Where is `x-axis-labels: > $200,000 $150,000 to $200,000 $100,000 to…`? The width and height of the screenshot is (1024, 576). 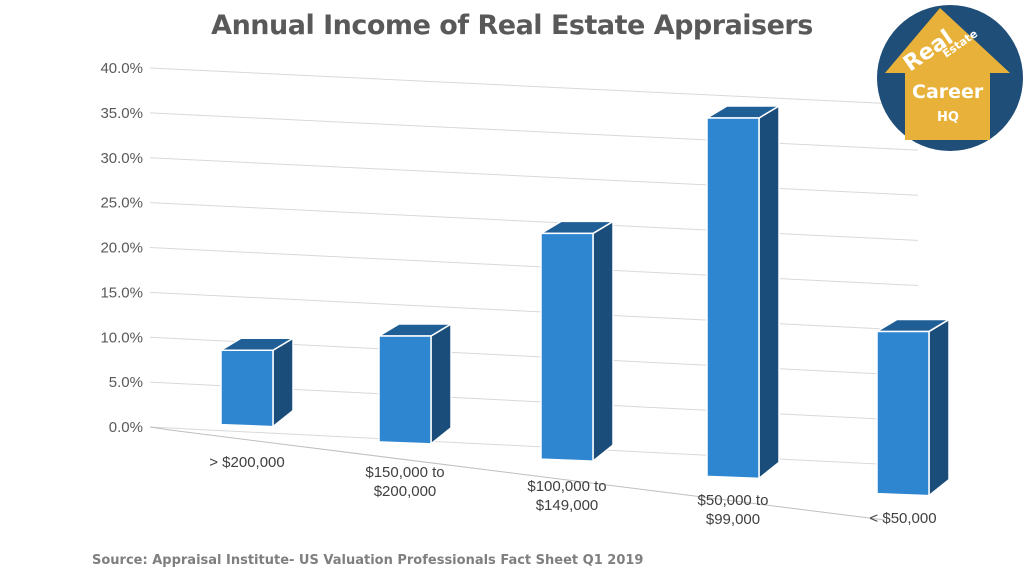
x-axis-labels: > $200,000 $150,000 to $200,000 $100,000 to… is located at coordinates (572, 491).